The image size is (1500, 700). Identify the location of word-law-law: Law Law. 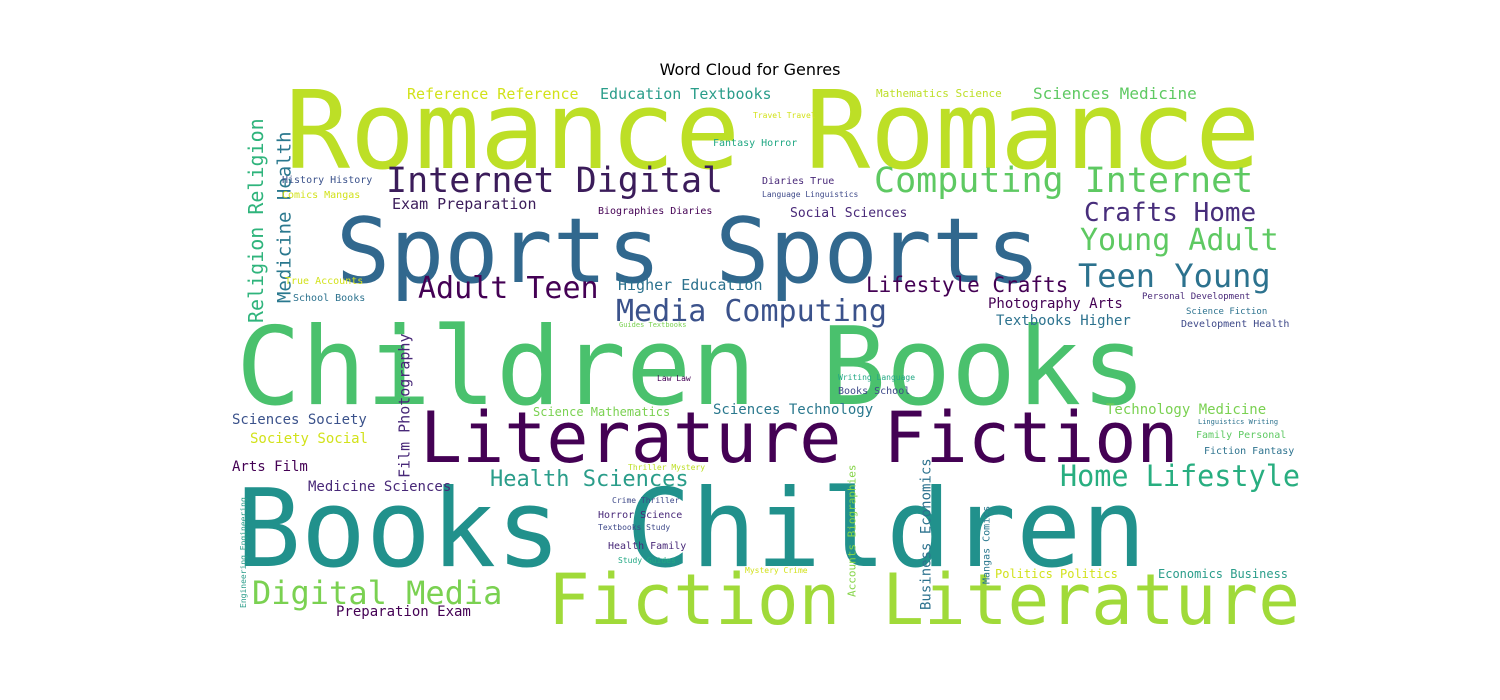
(674, 378).